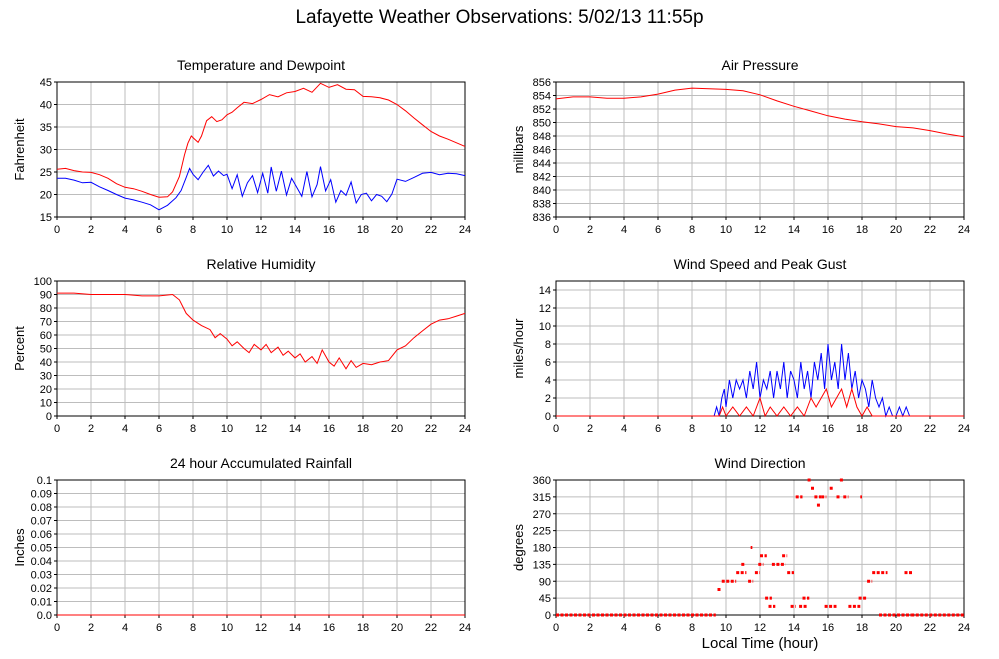 The height and width of the screenshot is (659, 999). I want to click on chart-title: Temperature and Dewpoint, so click(261, 65).